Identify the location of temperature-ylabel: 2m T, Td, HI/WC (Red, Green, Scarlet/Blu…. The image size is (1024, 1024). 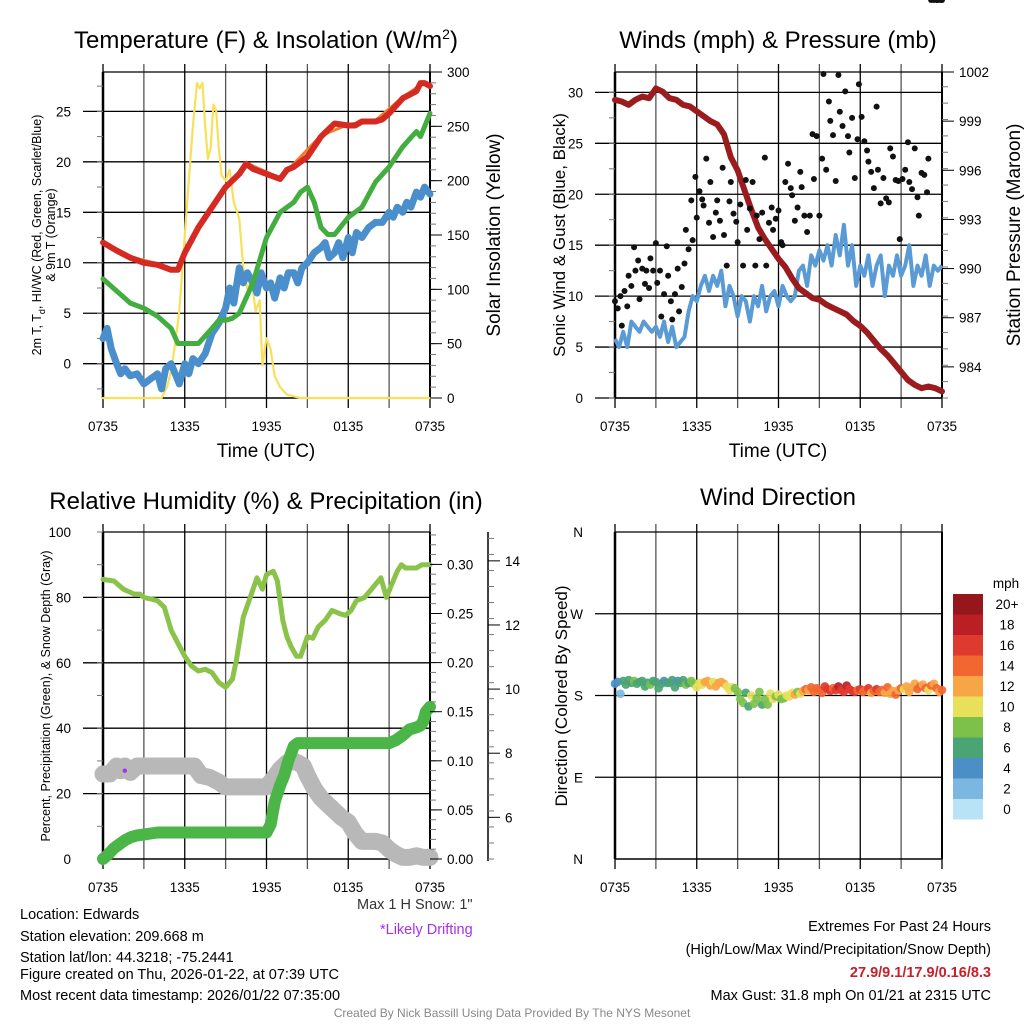
(38, 235).